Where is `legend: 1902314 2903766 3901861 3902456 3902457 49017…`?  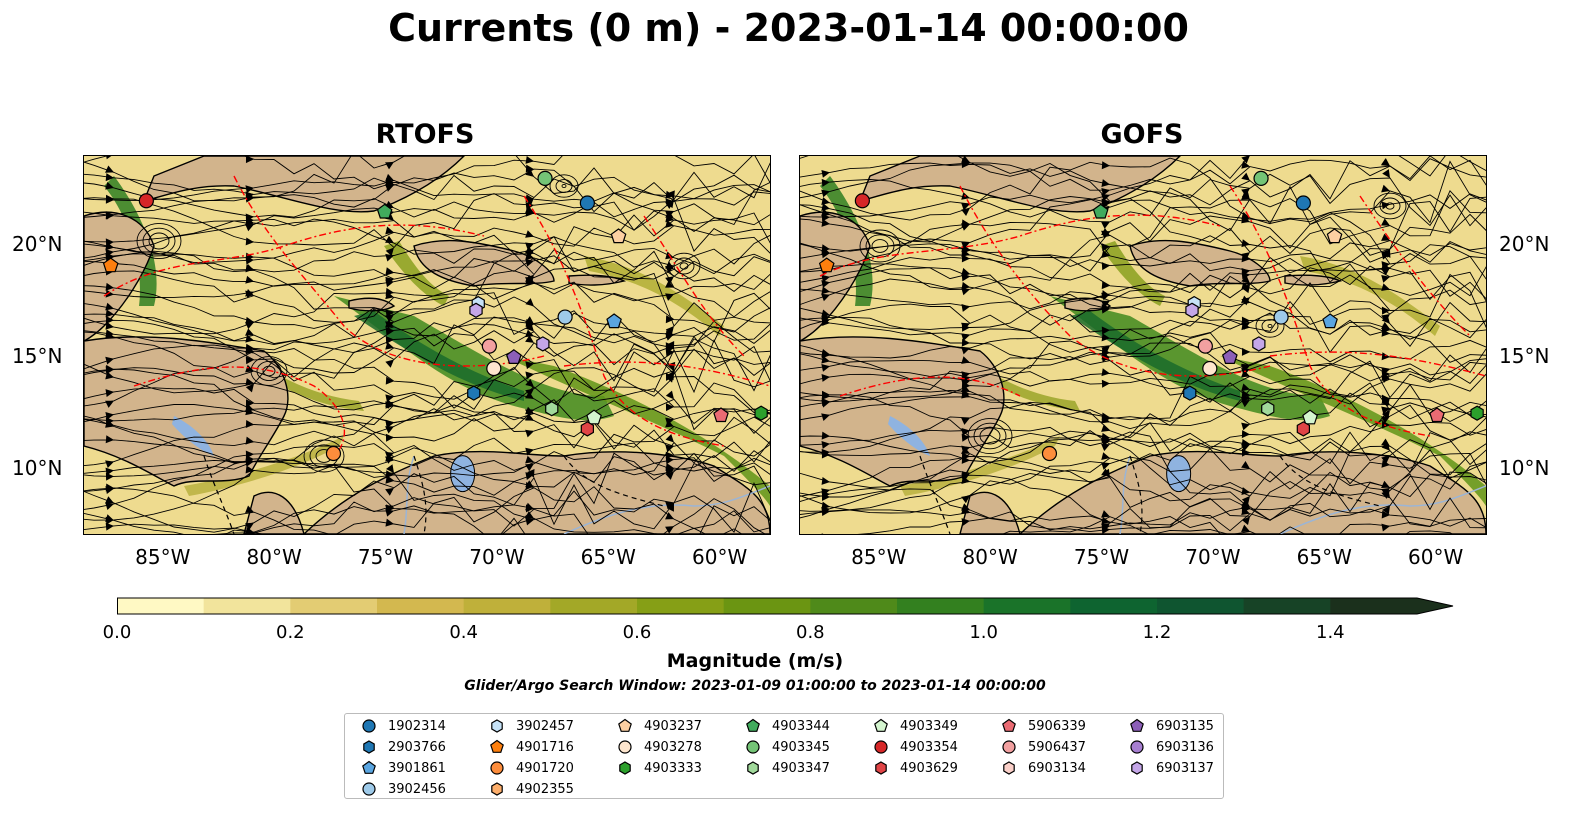
legend: 1902314 2903766 3901861 3902456 3902457 49017… is located at coordinates (784, 756).